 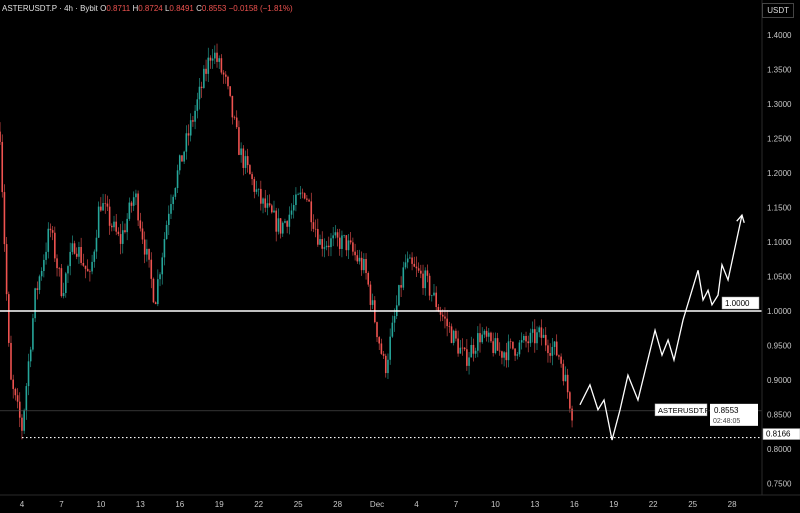 I want to click on symbol-tag: ASTERUSDT.P, so click(x=684, y=410).